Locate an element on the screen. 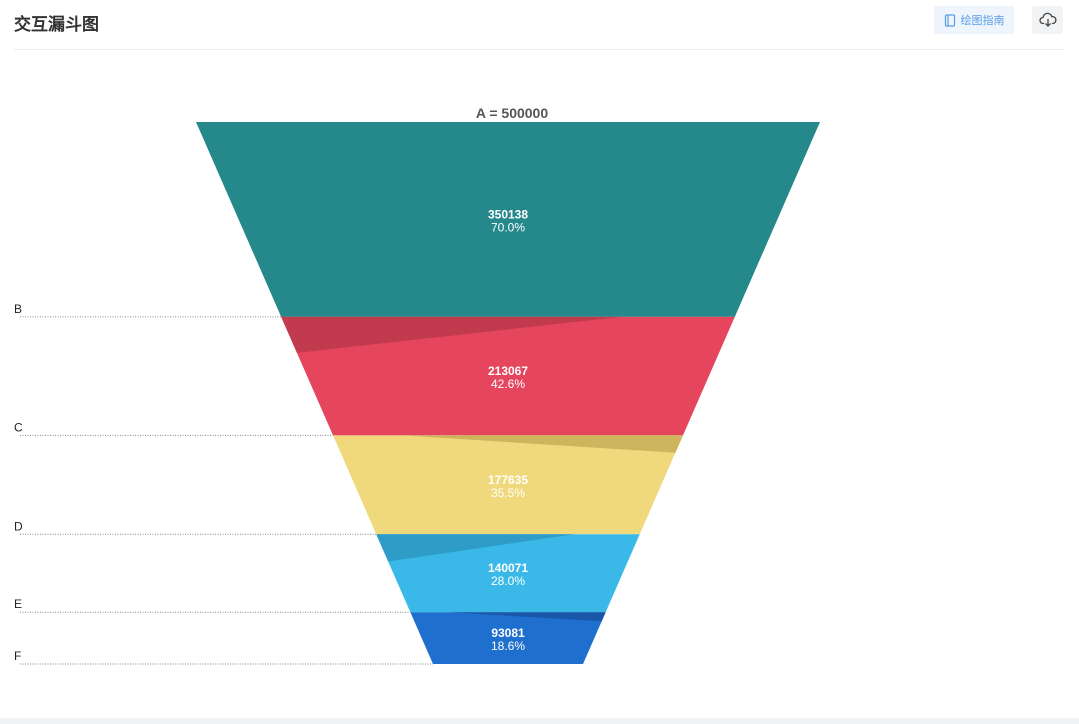  stage-label-f: F is located at coordinates (17, 656).